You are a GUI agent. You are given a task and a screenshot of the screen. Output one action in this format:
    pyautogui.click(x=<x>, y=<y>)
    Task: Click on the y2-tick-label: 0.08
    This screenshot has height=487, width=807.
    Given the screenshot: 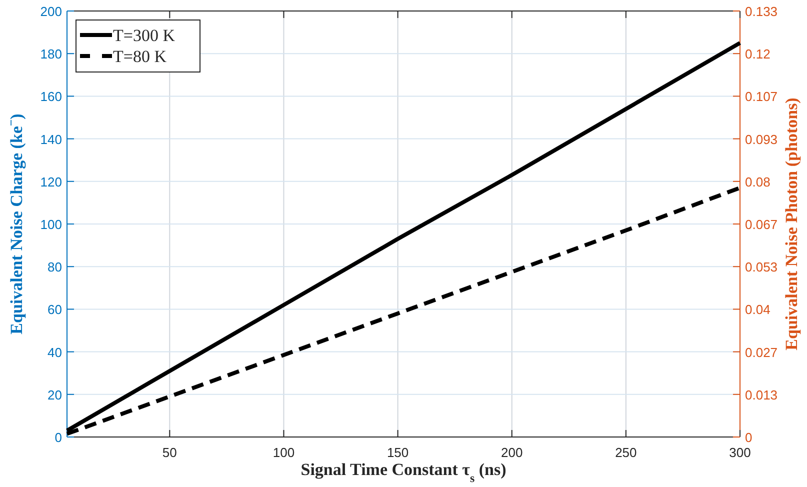 What is the action you would take?
    pyautogui.click(x=757, y=182)
    